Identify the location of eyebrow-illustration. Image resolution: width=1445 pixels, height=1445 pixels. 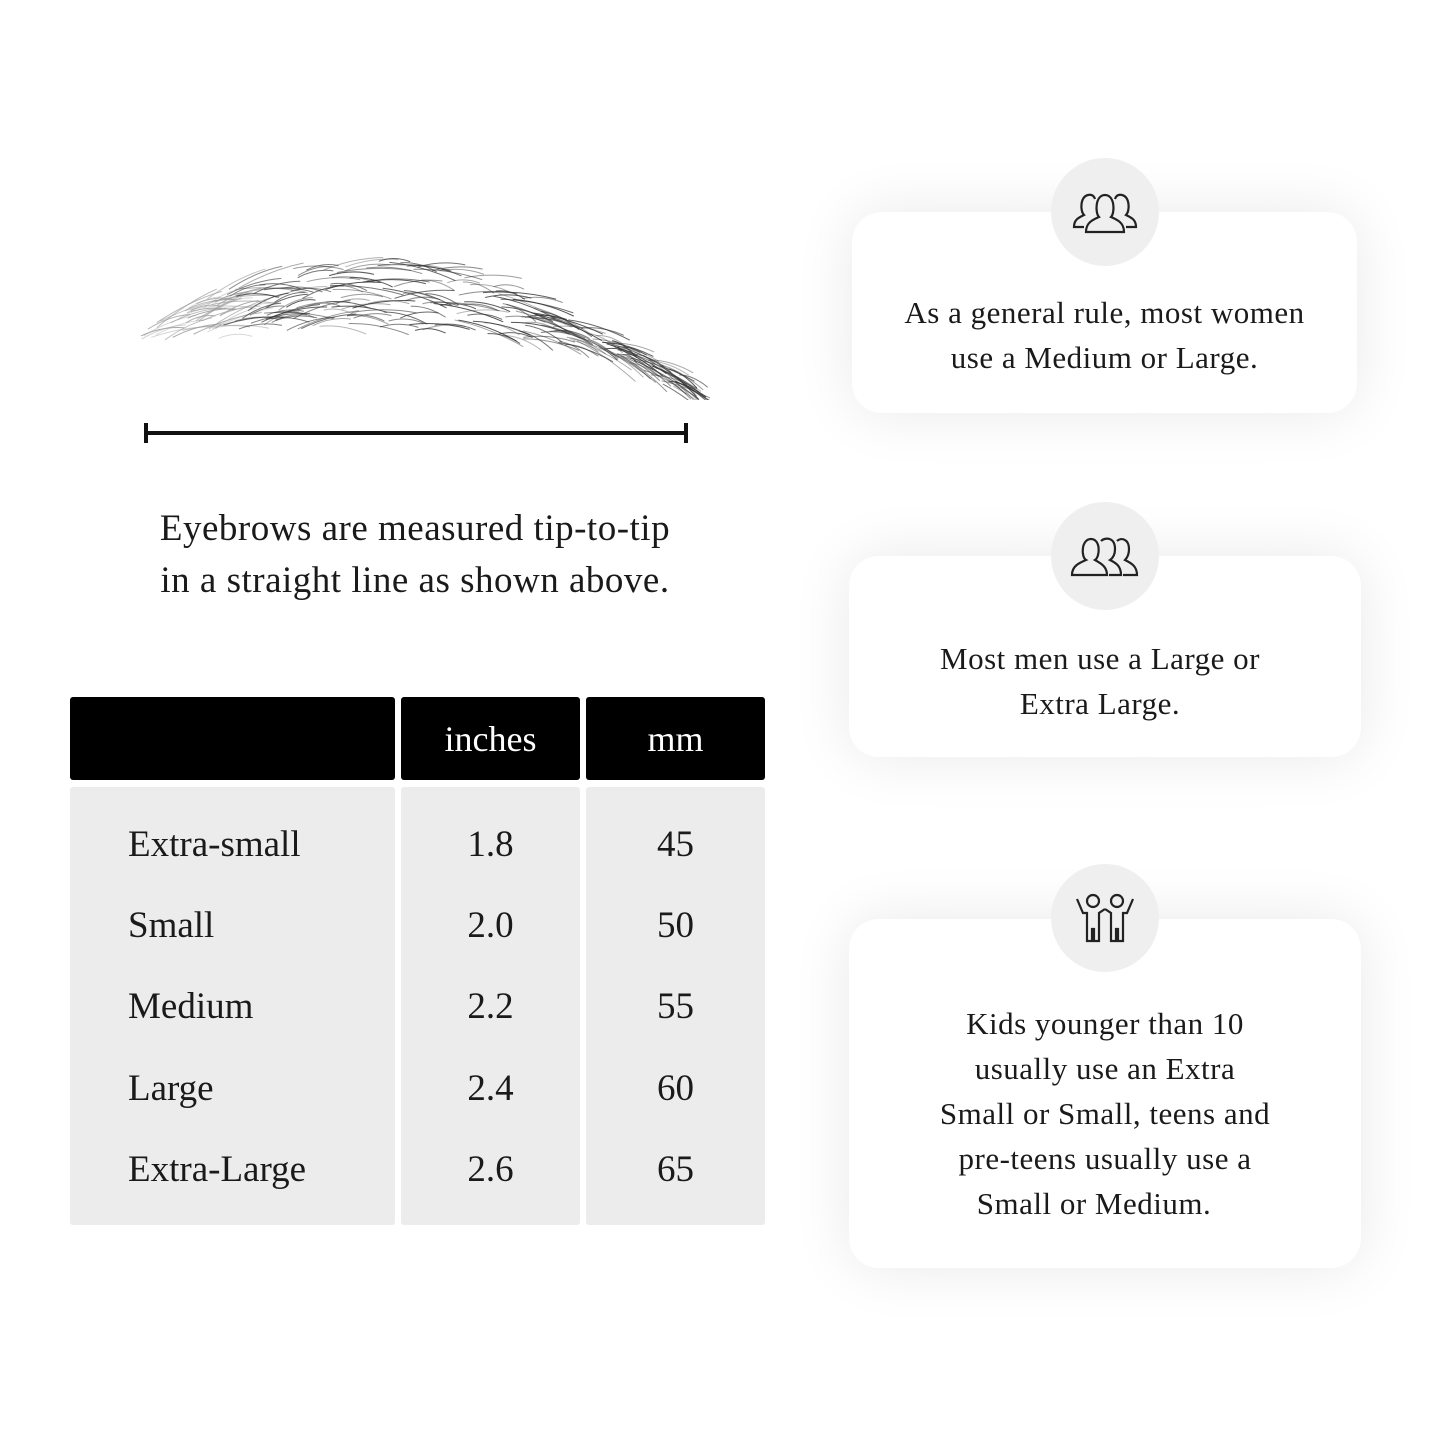
(425, 328).